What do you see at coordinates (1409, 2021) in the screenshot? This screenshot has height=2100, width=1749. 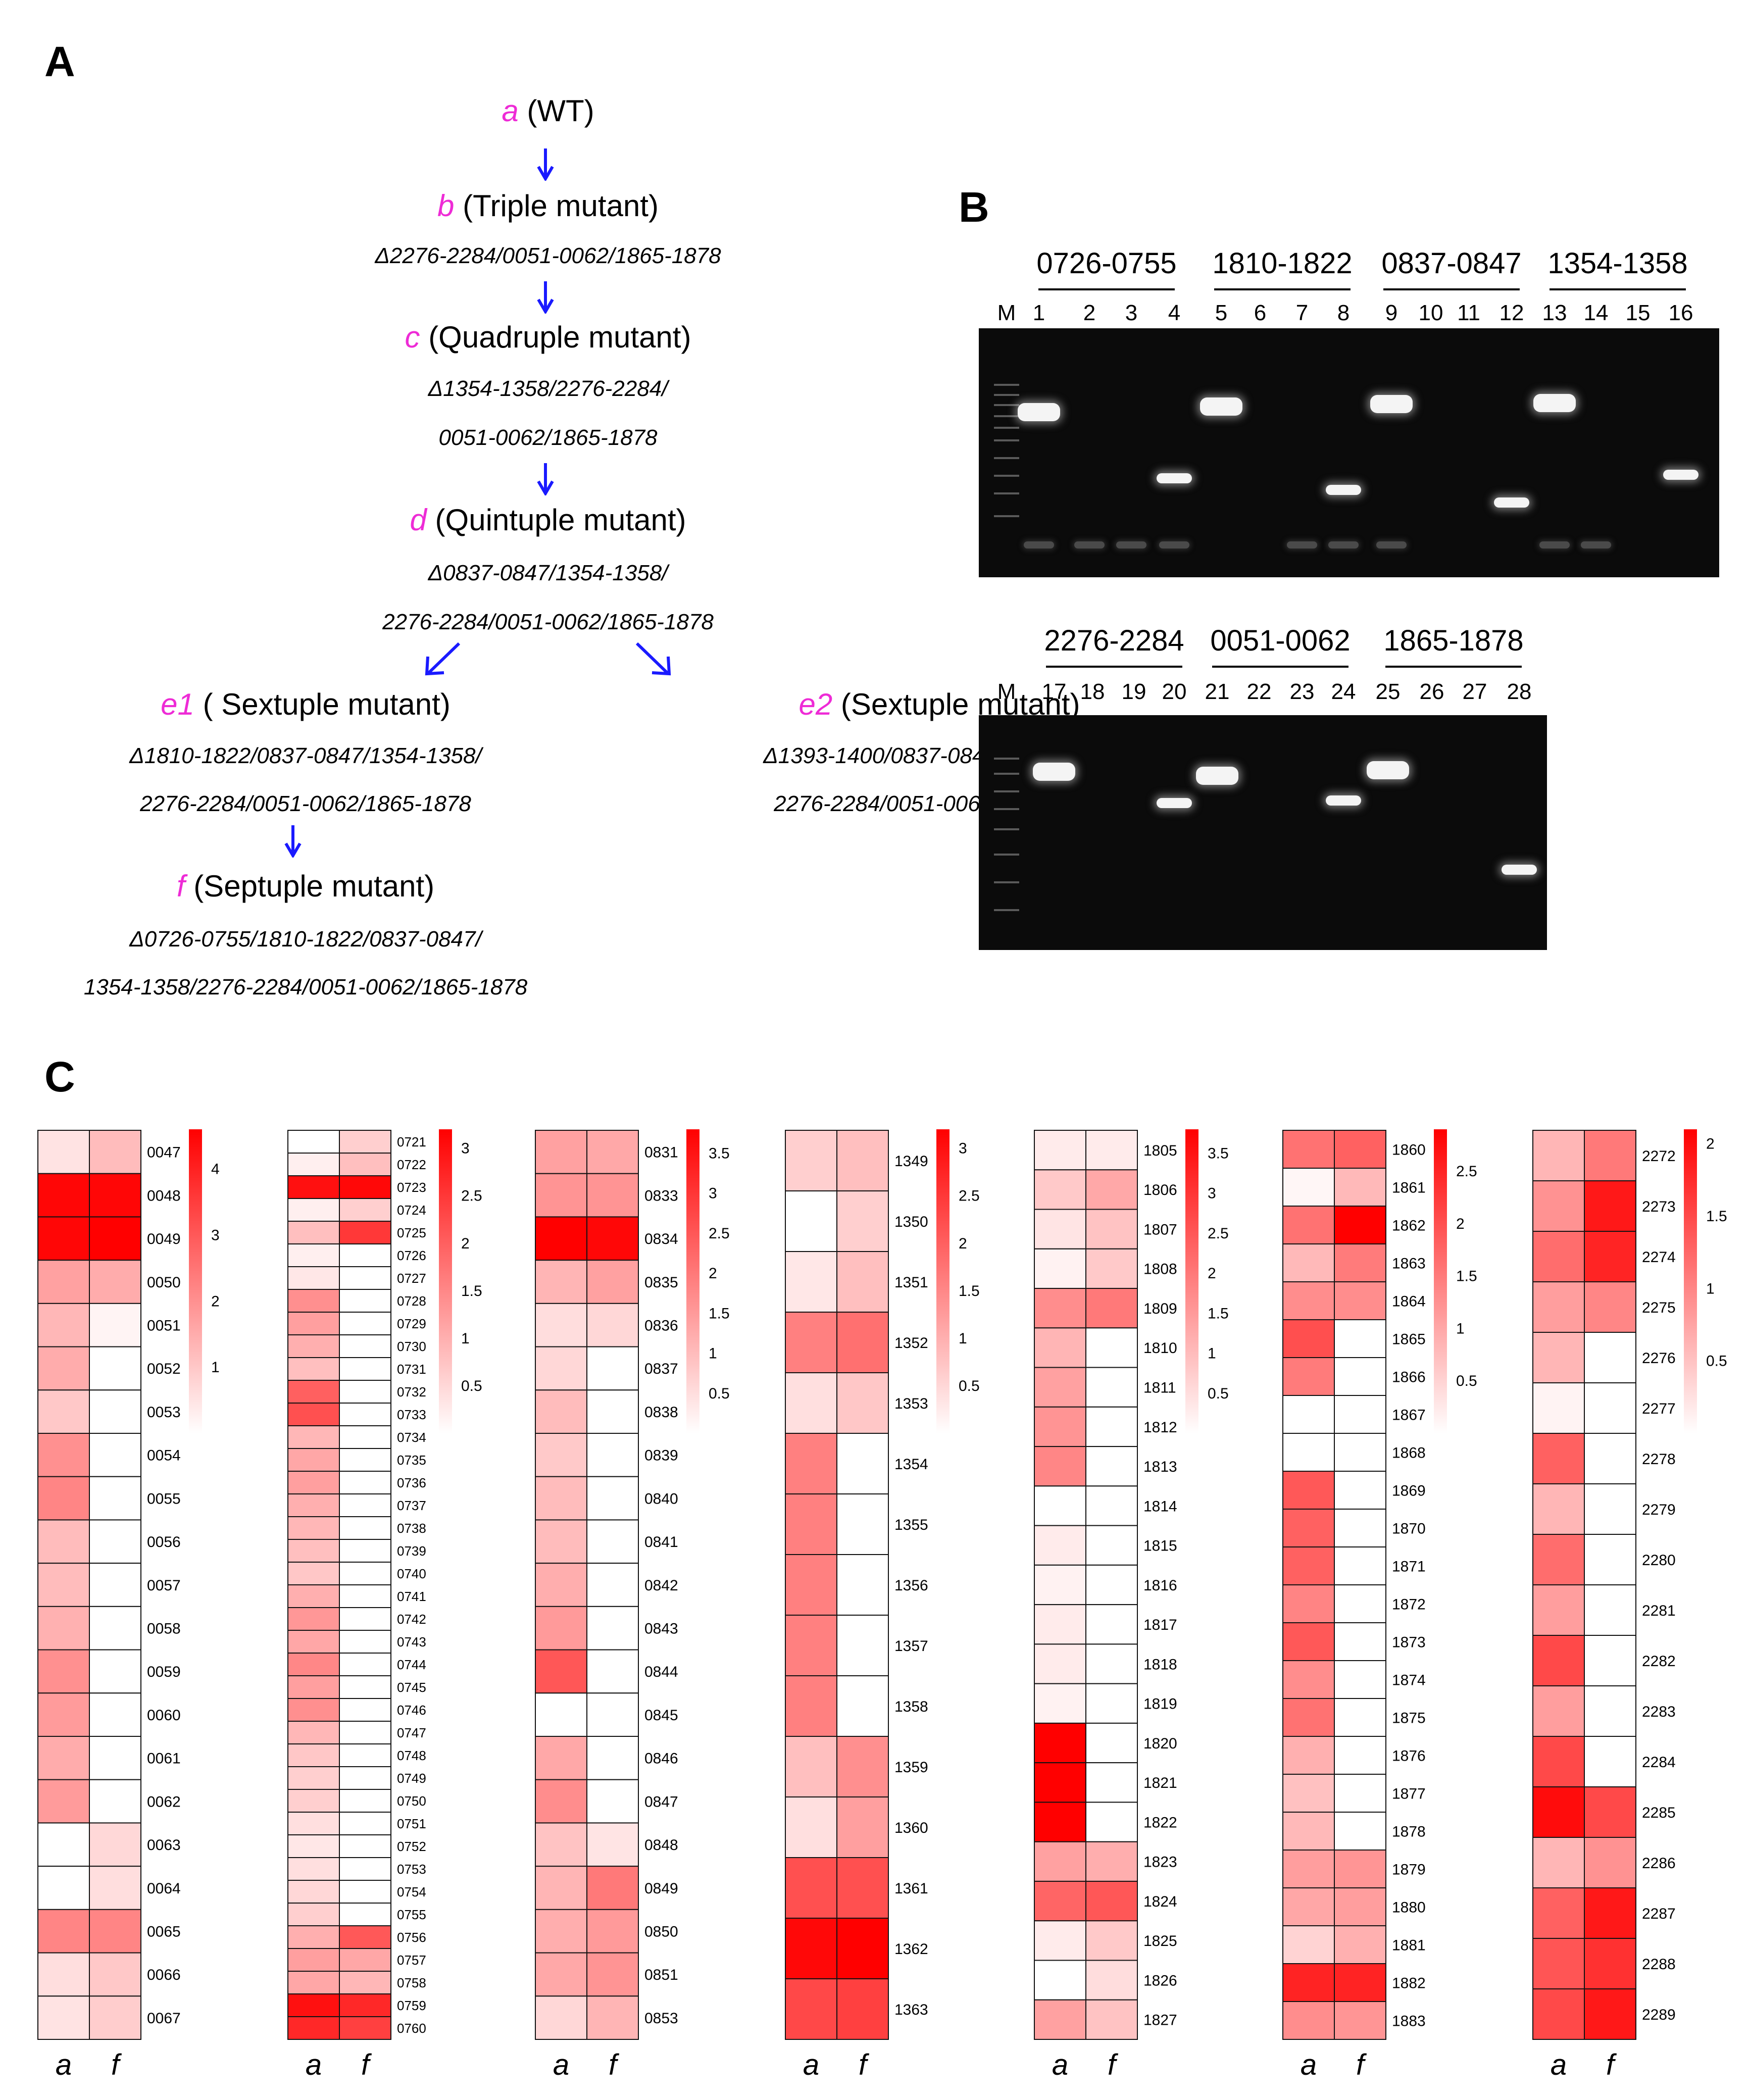 I see `heatmap-row-label: 1883` at bounding box center [1409, 2021].